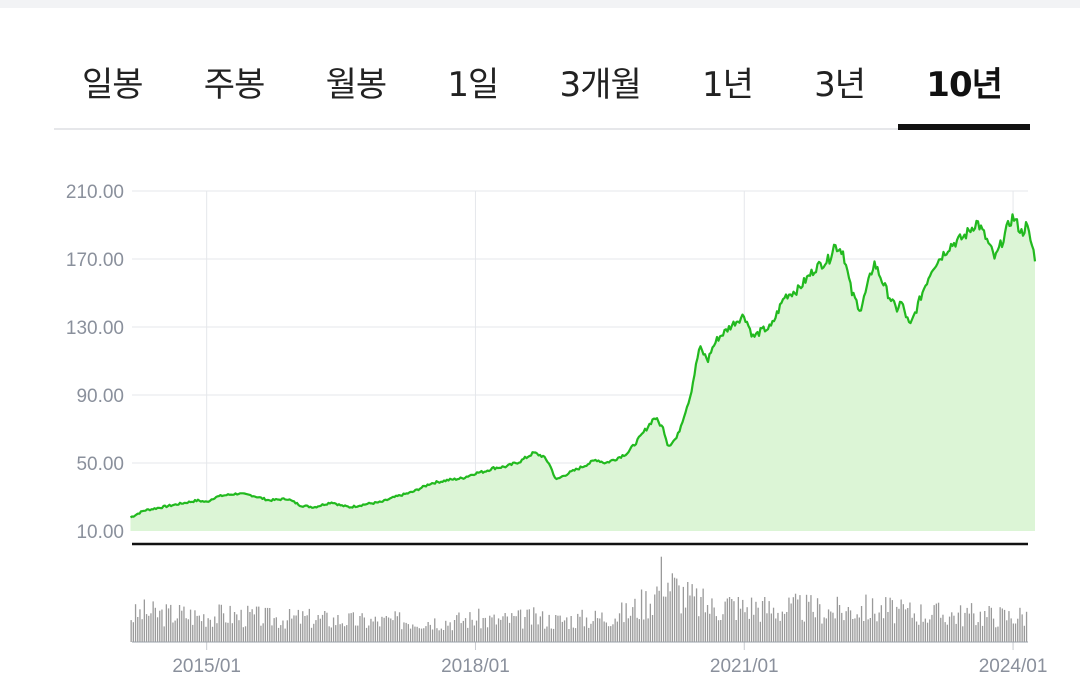 The height and width of the screenshot is (692, 1080). I want to click on y-tick-label: 130.00, so click(95, 328).